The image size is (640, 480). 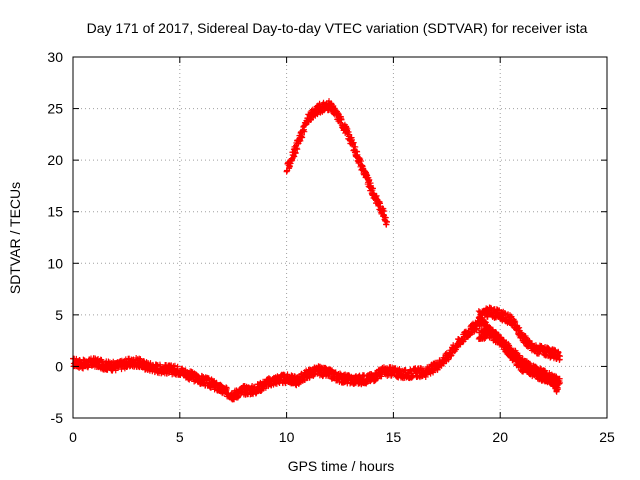 What do you see at coordinates (55, 57) in the screenshot?
I see `y-tick-label: 30` at bounding box center [55, 57].